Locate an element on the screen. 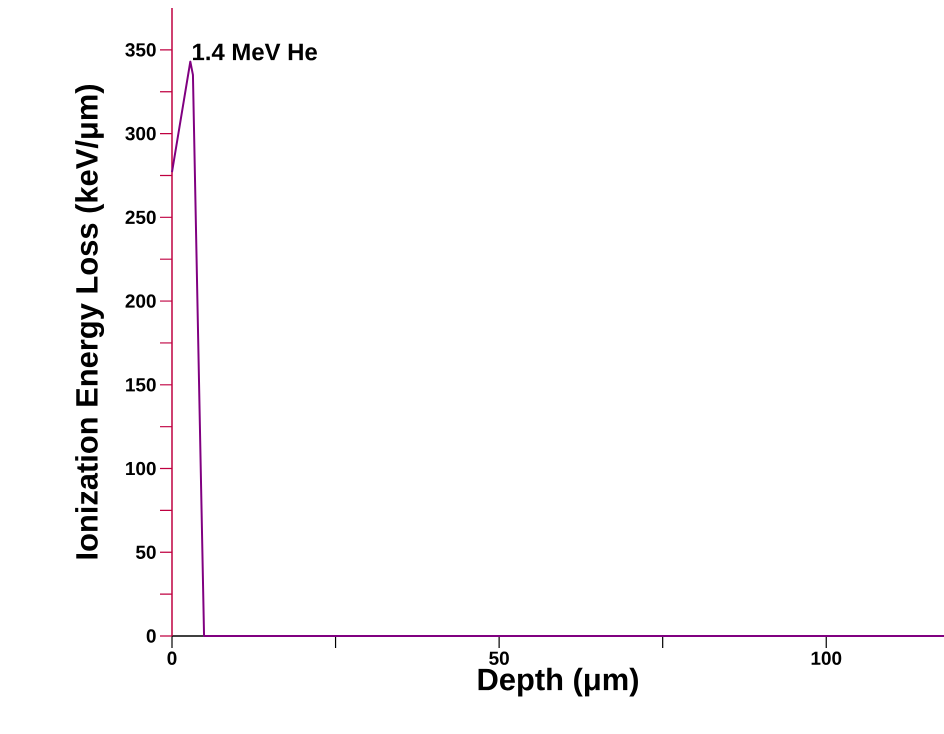 This screenshot has height=734, width=944. y-tick-label: 0 is located at coordinates (151, 636).